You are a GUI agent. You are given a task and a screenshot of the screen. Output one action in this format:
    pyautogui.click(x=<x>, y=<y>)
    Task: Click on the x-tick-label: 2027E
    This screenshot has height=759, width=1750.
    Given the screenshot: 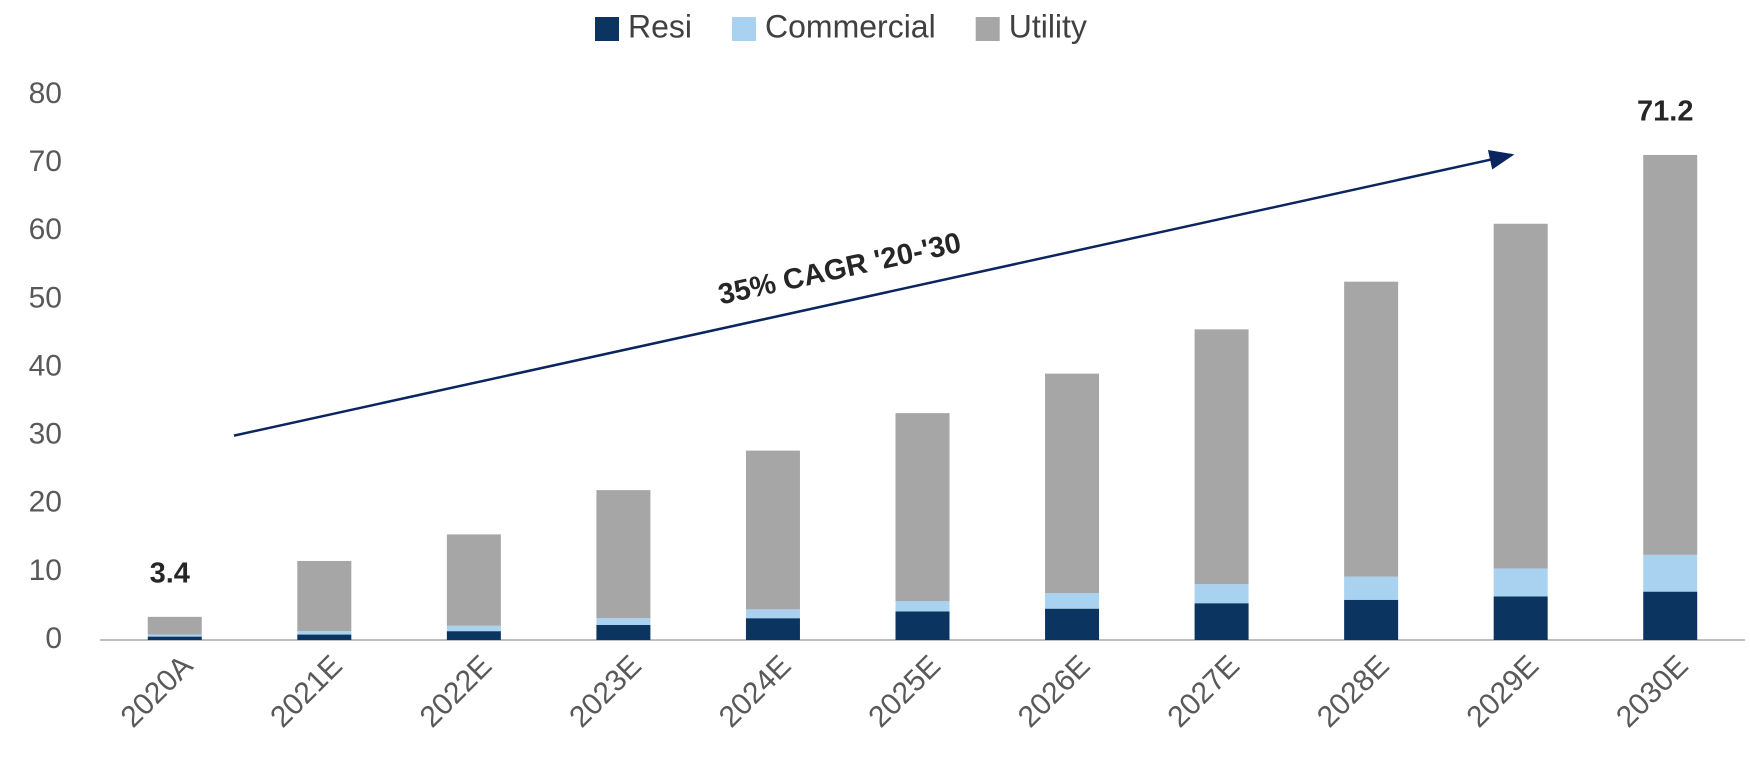 What is the action you would take?
    pyautogui.click(x=1203, y=691)
    